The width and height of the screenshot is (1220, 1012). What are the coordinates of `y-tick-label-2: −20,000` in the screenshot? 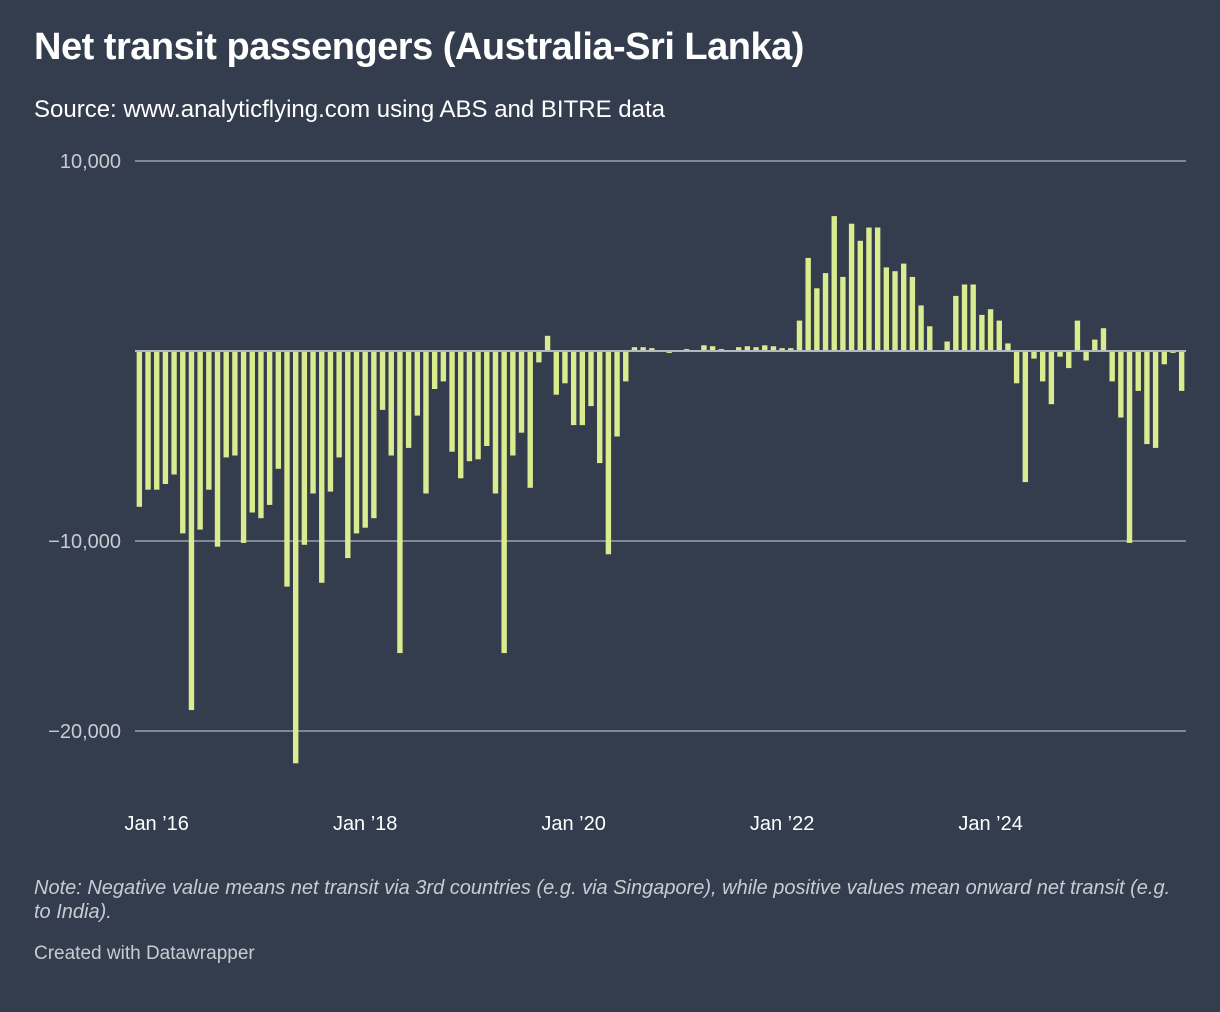 It's located at (84, 732).